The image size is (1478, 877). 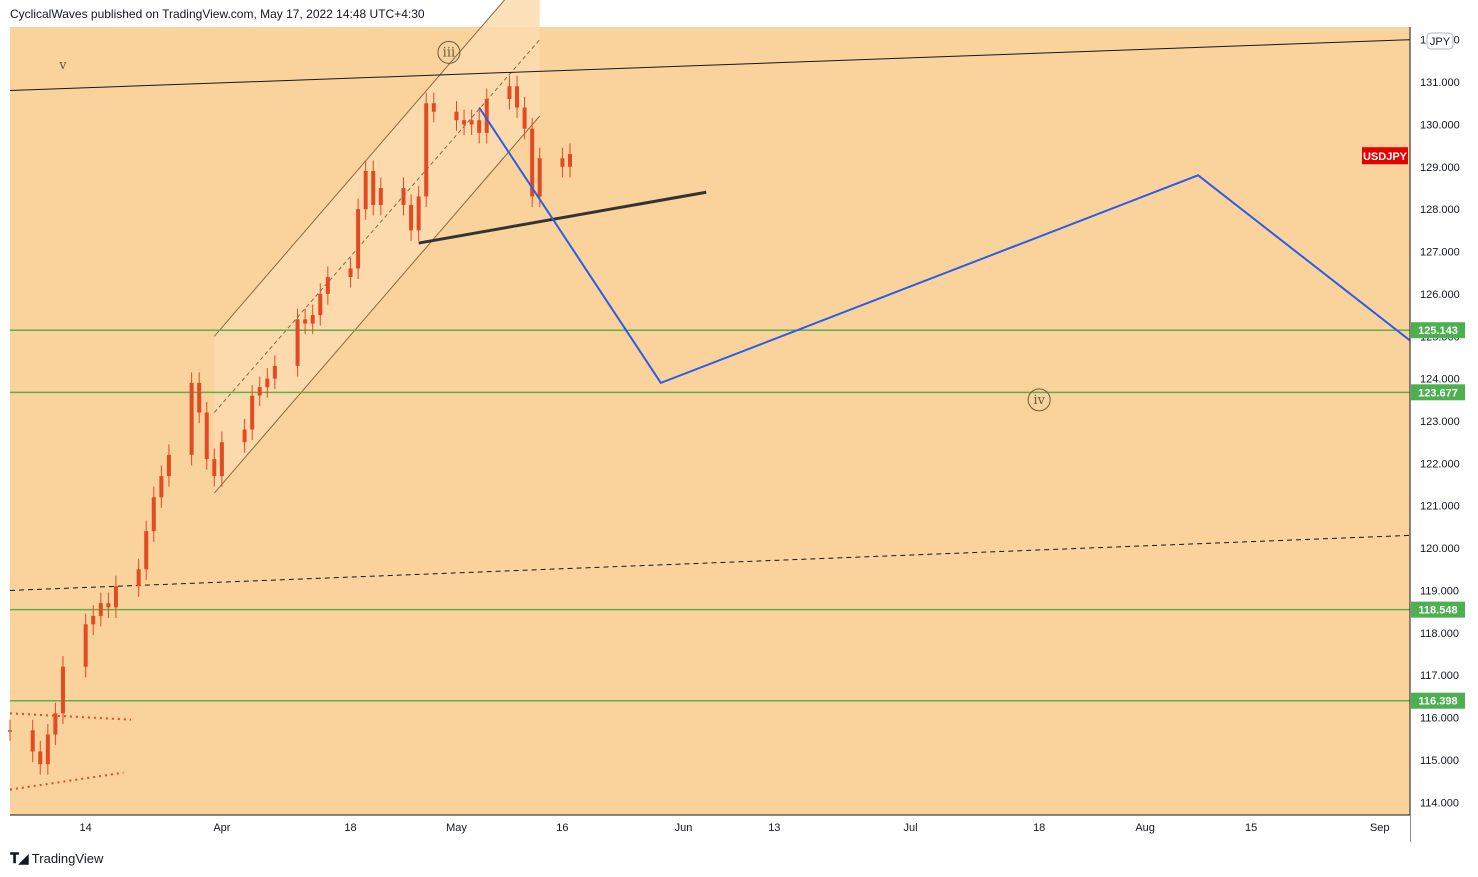 I want to click on level-tag-label: 118.548, so click(x=1437, y=611).